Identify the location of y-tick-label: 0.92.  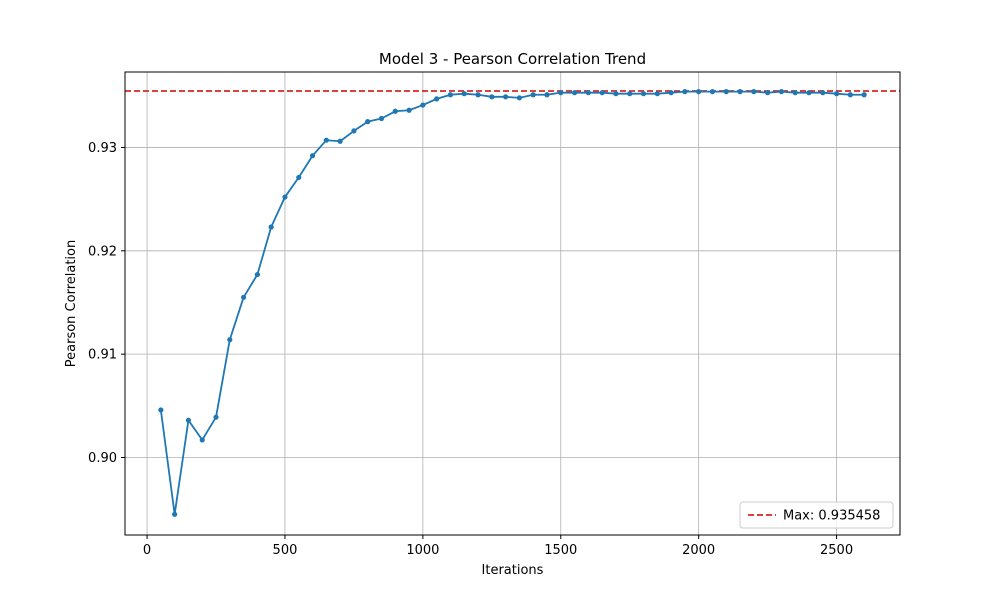
(102, 251).